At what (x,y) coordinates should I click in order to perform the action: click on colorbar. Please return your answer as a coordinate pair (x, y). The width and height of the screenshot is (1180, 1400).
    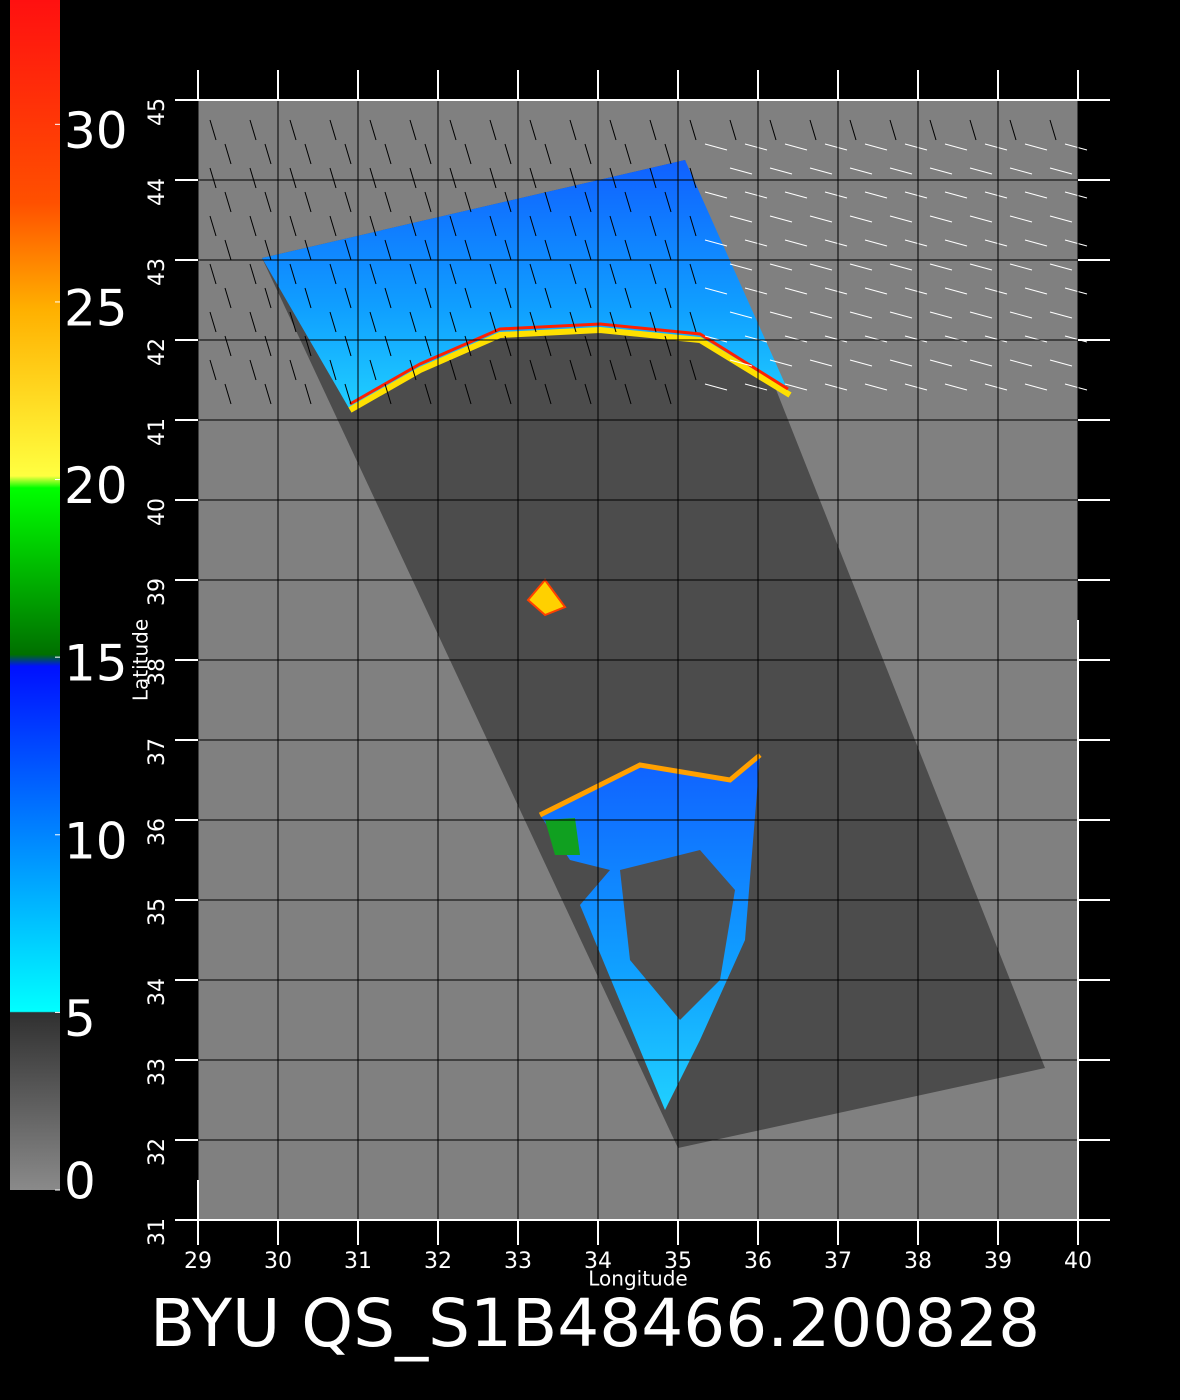
    Looking at the image, I should click on (35, 595).